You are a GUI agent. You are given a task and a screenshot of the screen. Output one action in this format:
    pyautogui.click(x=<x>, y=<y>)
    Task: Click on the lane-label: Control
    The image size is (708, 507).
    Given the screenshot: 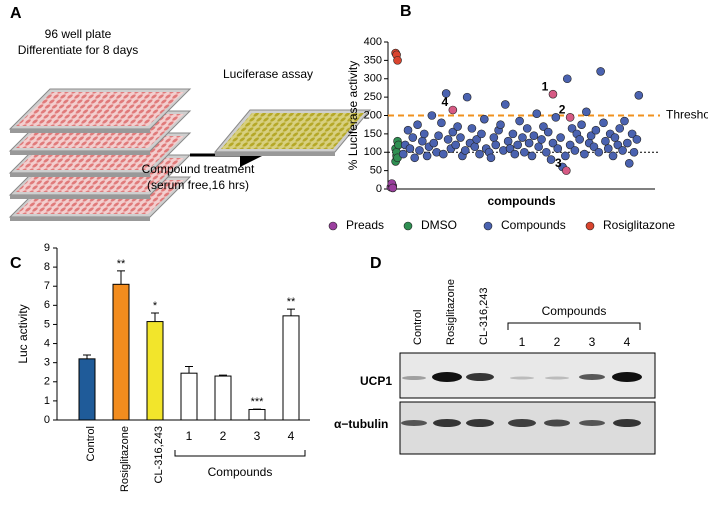 What is the action you would take?
    pyautogui.click(x=418, y=327)
    